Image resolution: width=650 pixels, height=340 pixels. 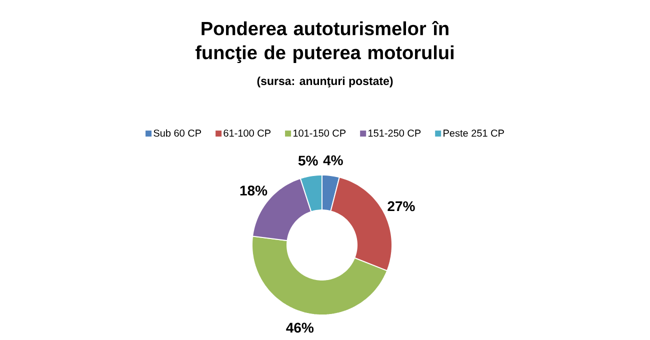 I want to click on data-label: 5%, so click(x=308, y=161).